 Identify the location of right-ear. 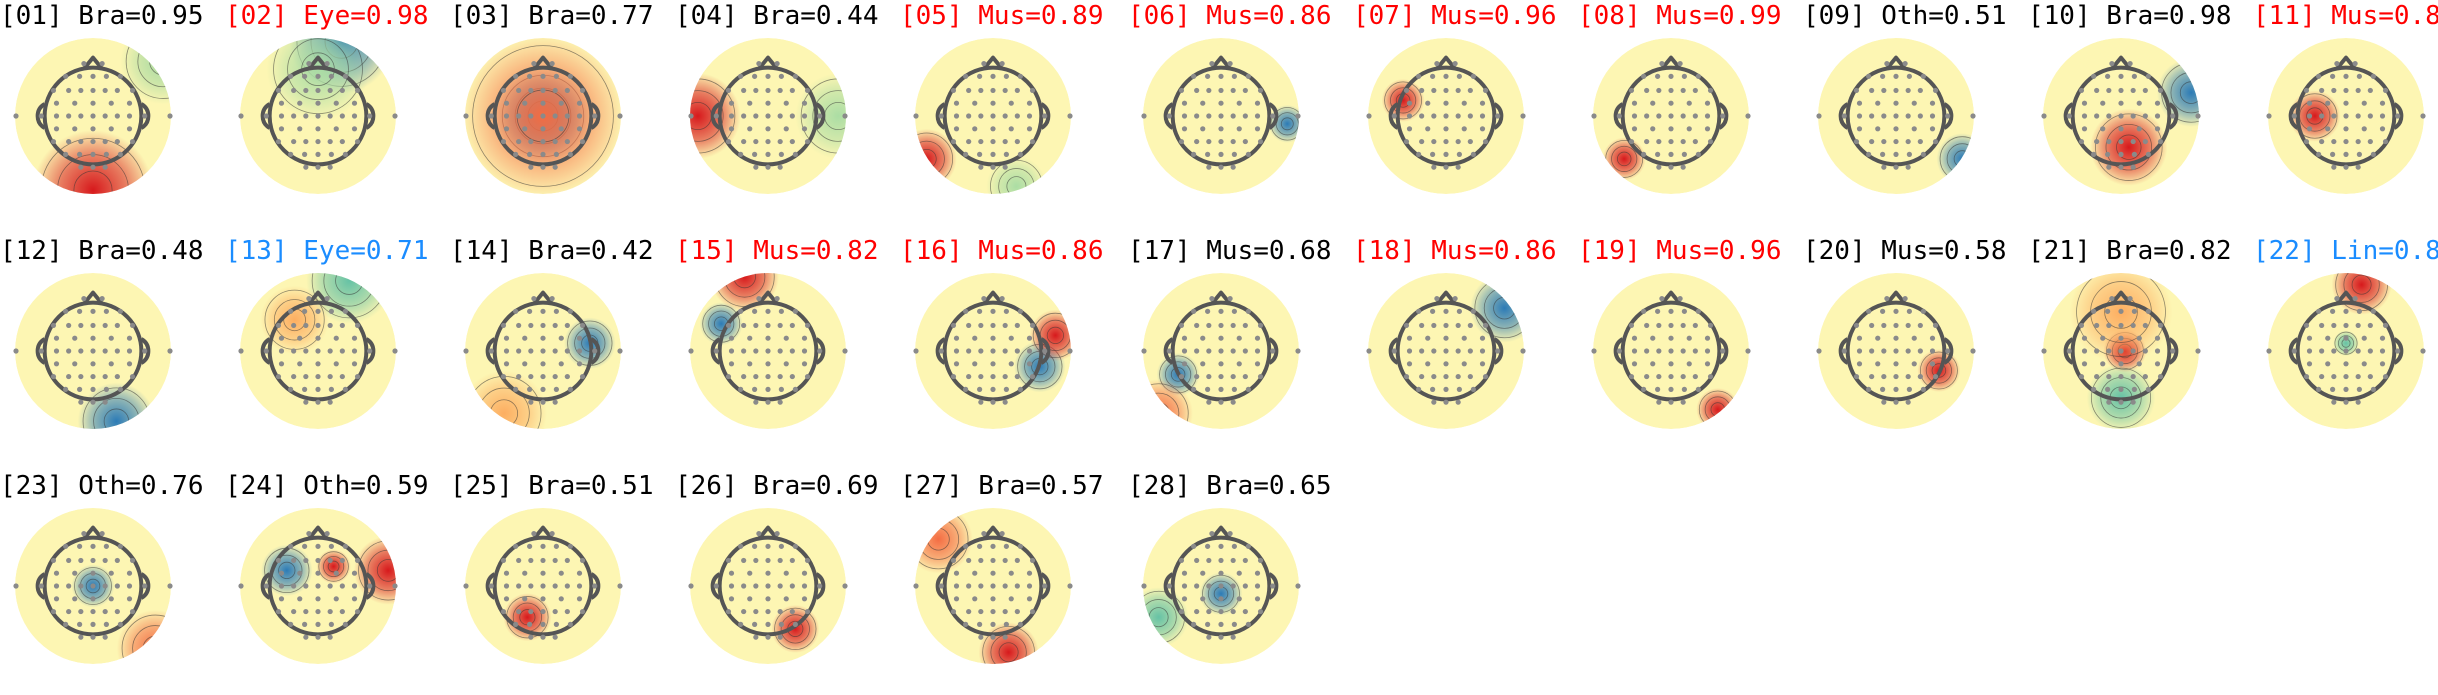
(370, 586).